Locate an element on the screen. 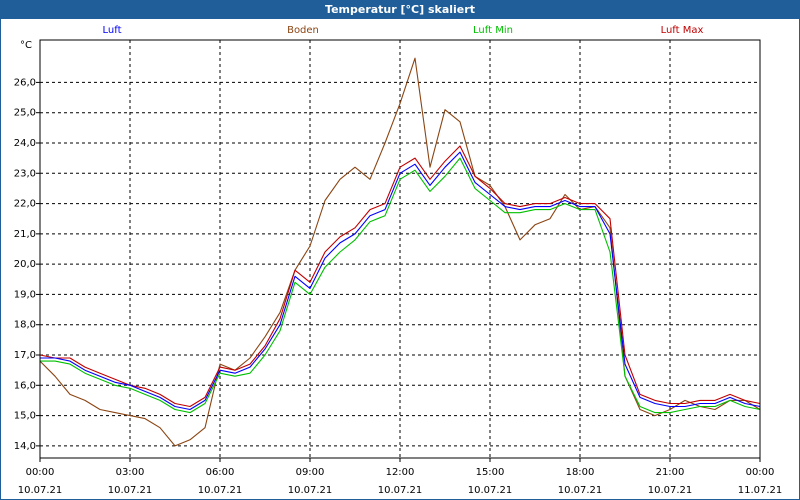 The height and width of the screenshot is (500, 800). x-tick-time-label: 18:00 is located at coordinates (580, 472).